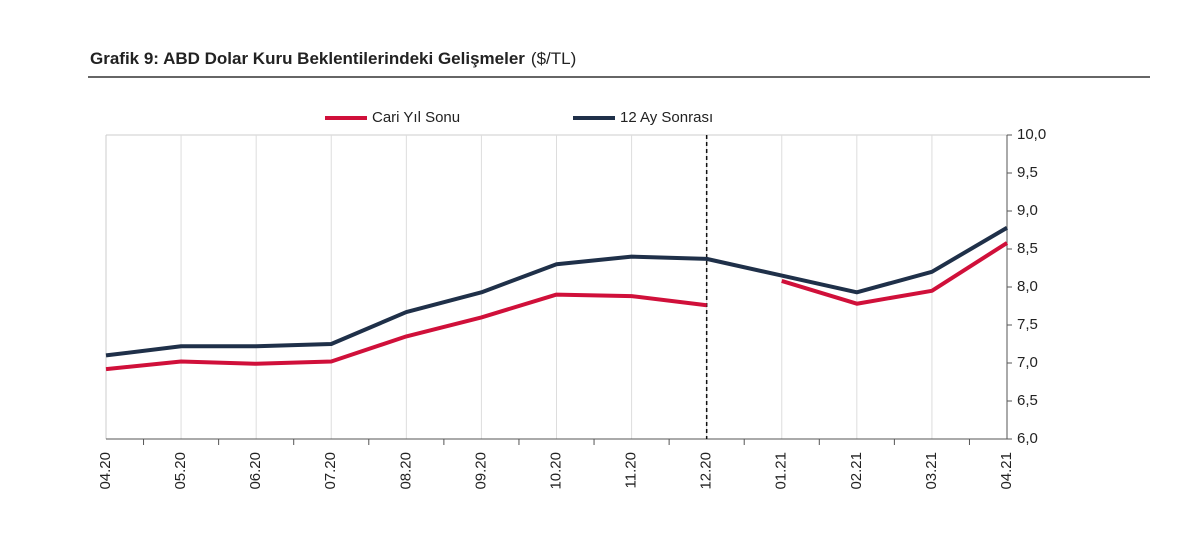  I want to click on x-tick-label: 07.20, so click(330, 471).